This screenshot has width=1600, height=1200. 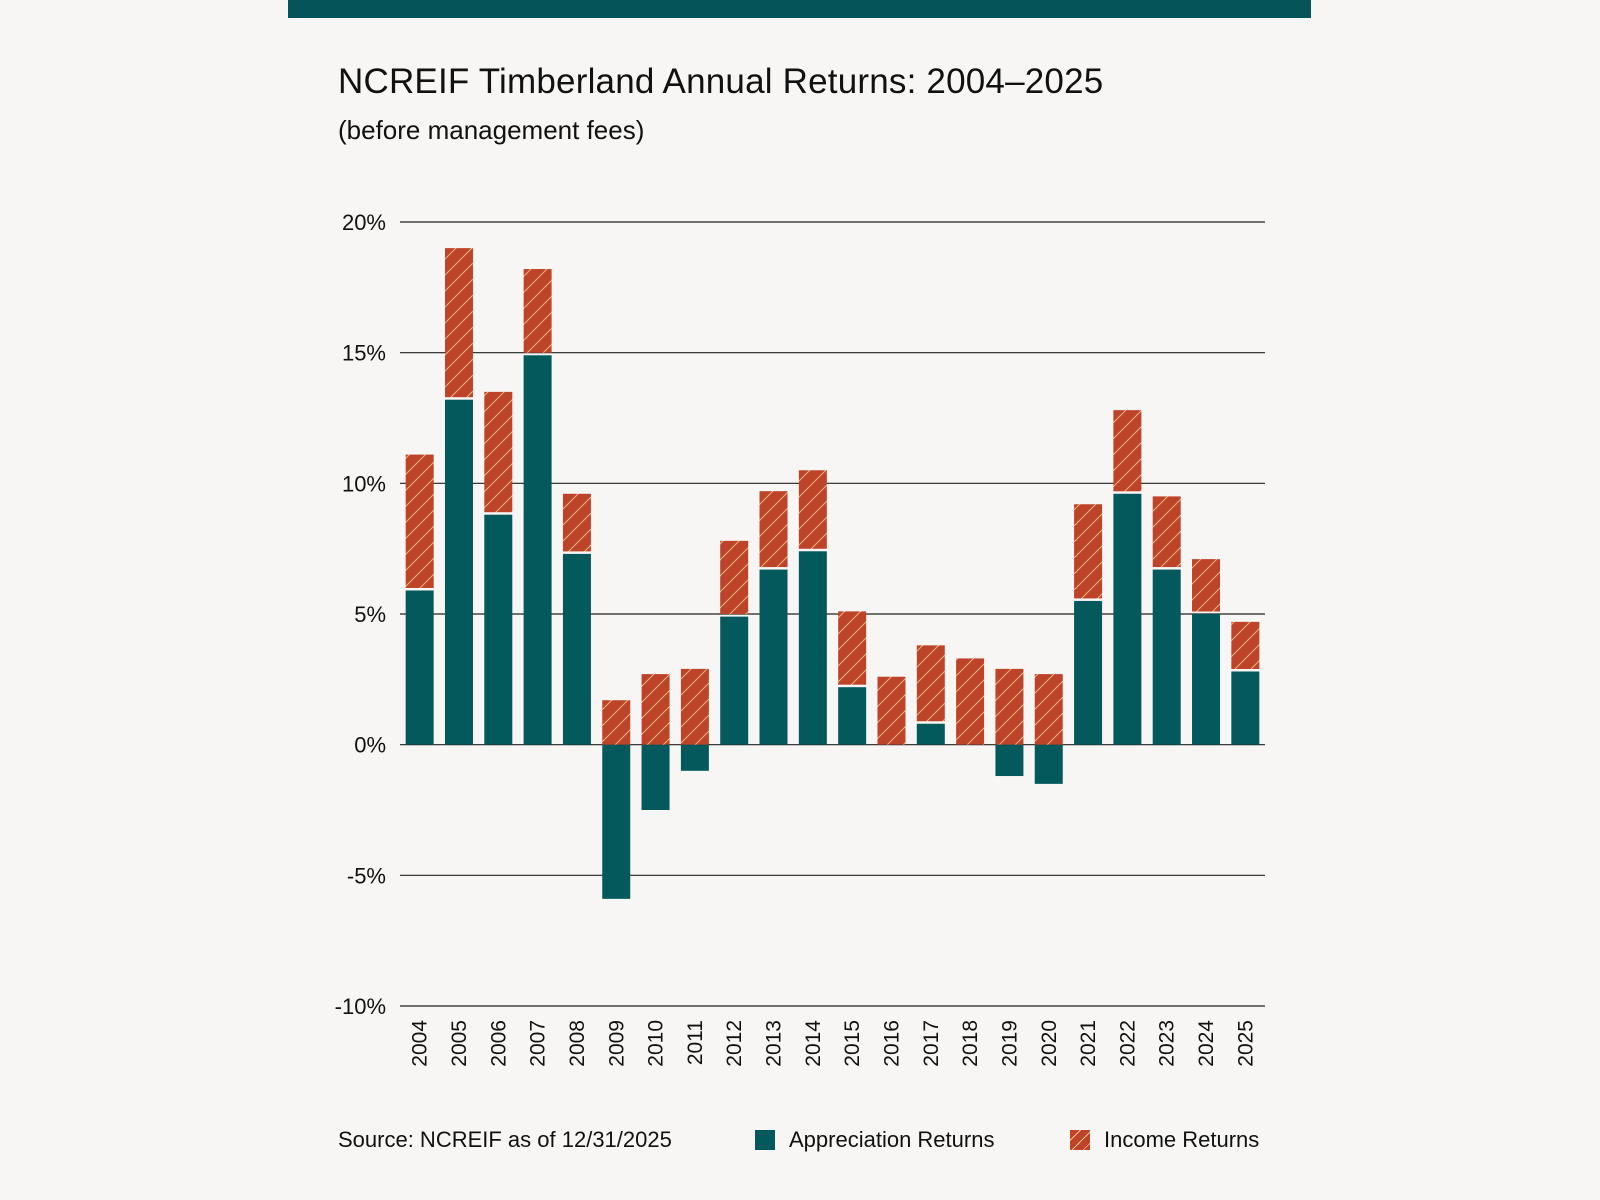 I want to click on y-tick-label: 15%, so click(x=364, y=353).